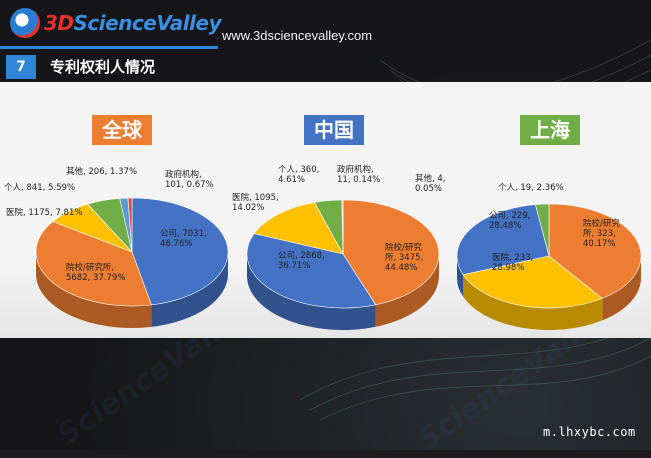 The image size is (651, 458). What do you see at coordinates (39, 188) in the screenshot?
I see `data-label-个人: 个人, 841, 5.59%` at bounding box center [39, 188].